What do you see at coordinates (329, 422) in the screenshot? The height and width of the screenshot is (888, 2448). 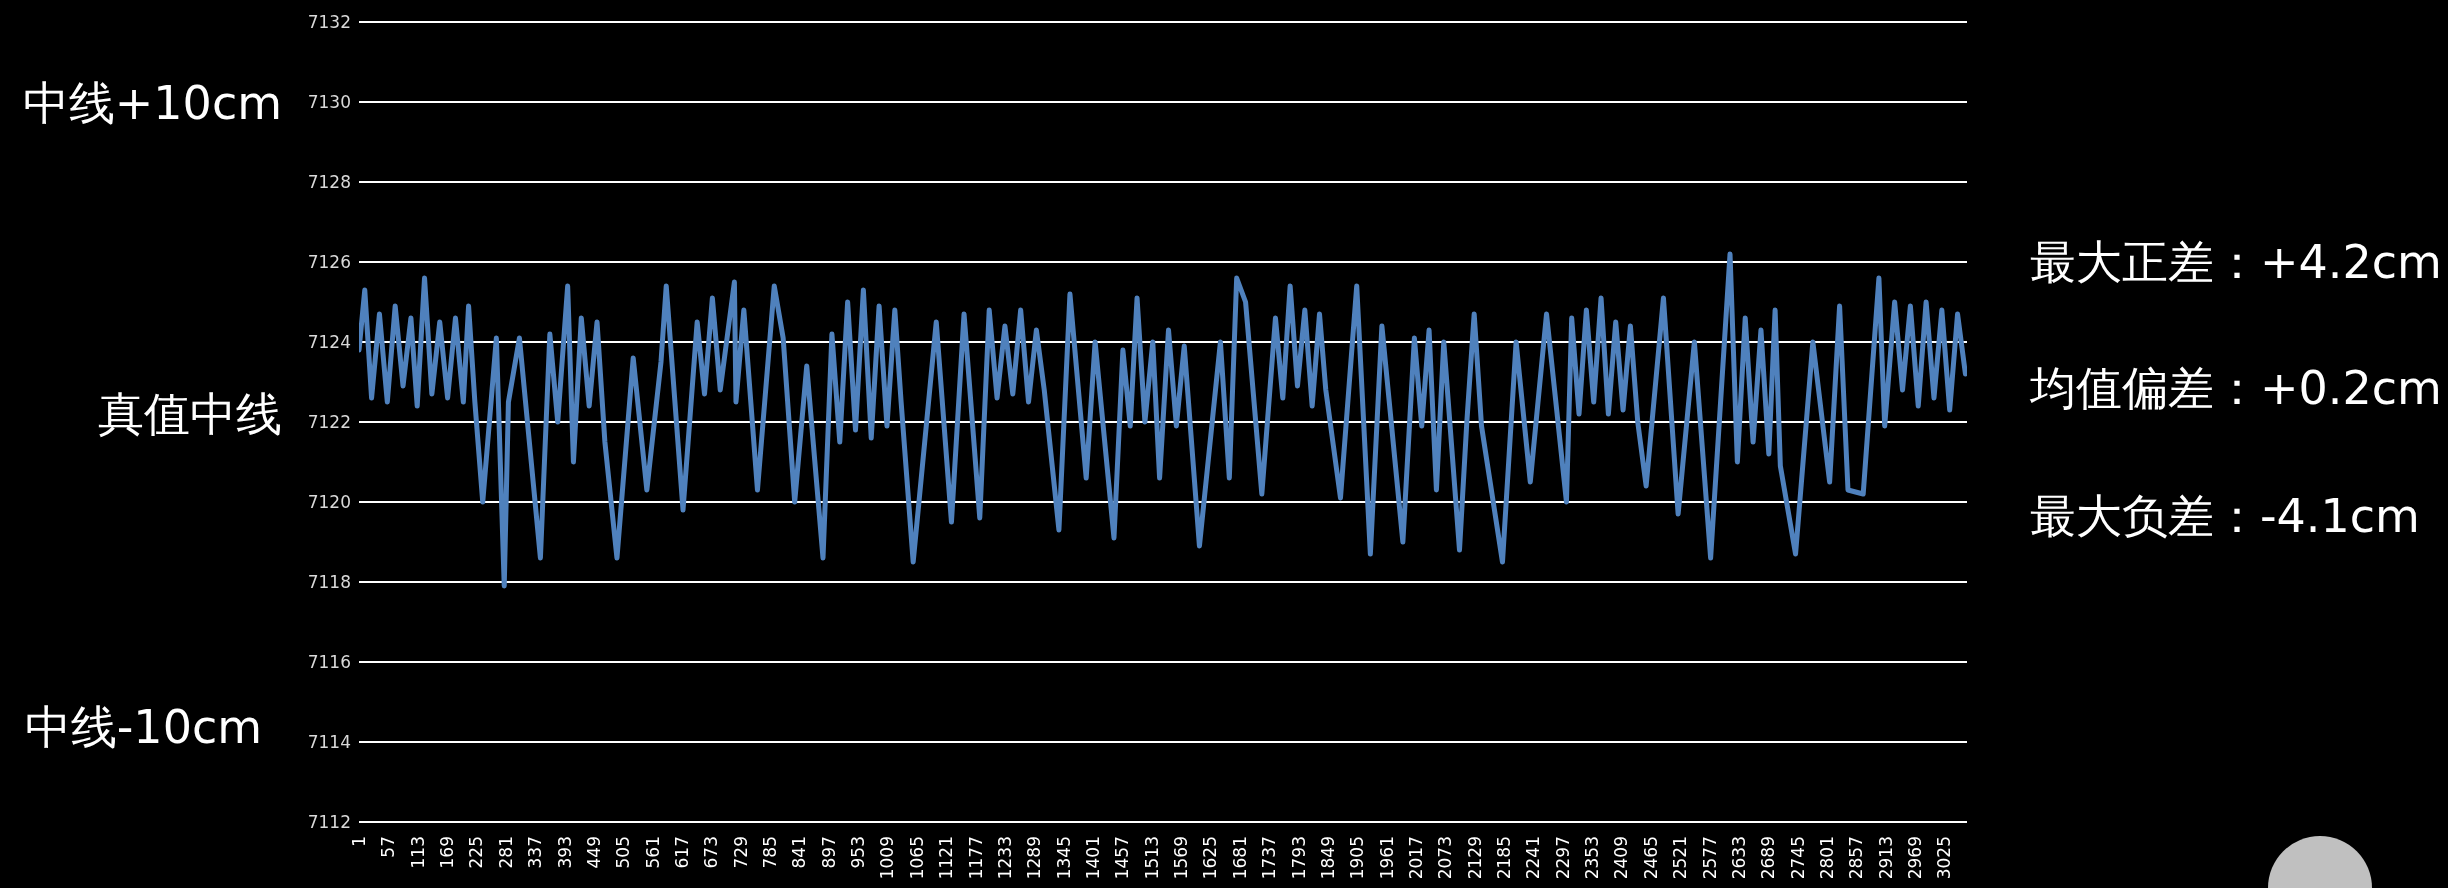 I see `y-tick-label: 7122` at bounding box center [329, 422].